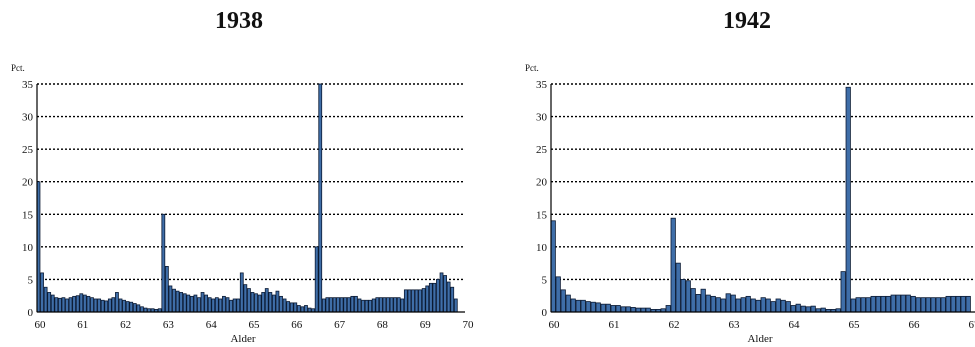 This screenshot has width=975, height=347. Describe the element at coordinates (28, 150) in the screenshot. I see `y-tick-label: 25` at that location.